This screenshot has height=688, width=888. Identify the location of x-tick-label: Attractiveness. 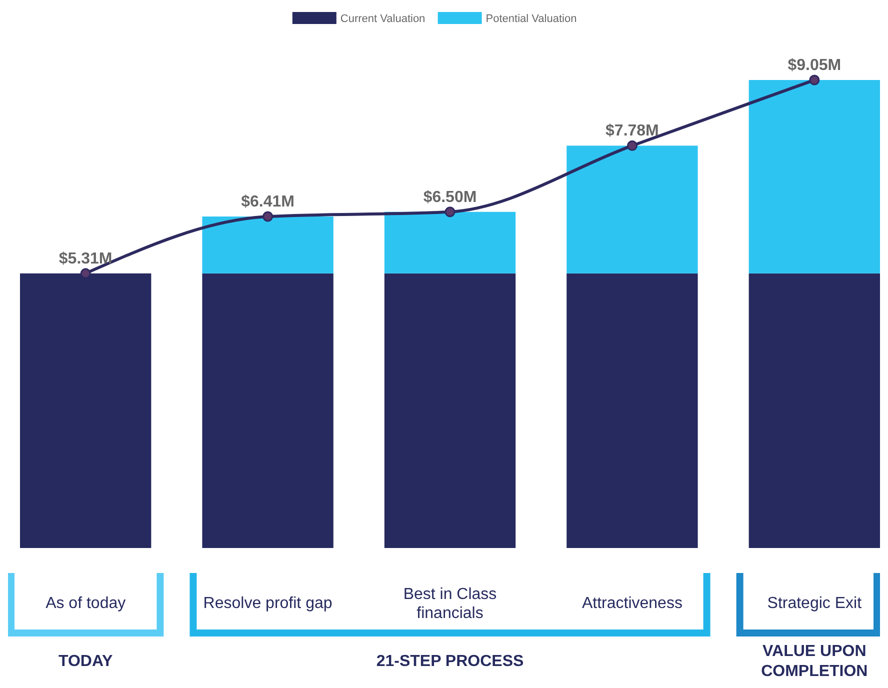
(632, 603).